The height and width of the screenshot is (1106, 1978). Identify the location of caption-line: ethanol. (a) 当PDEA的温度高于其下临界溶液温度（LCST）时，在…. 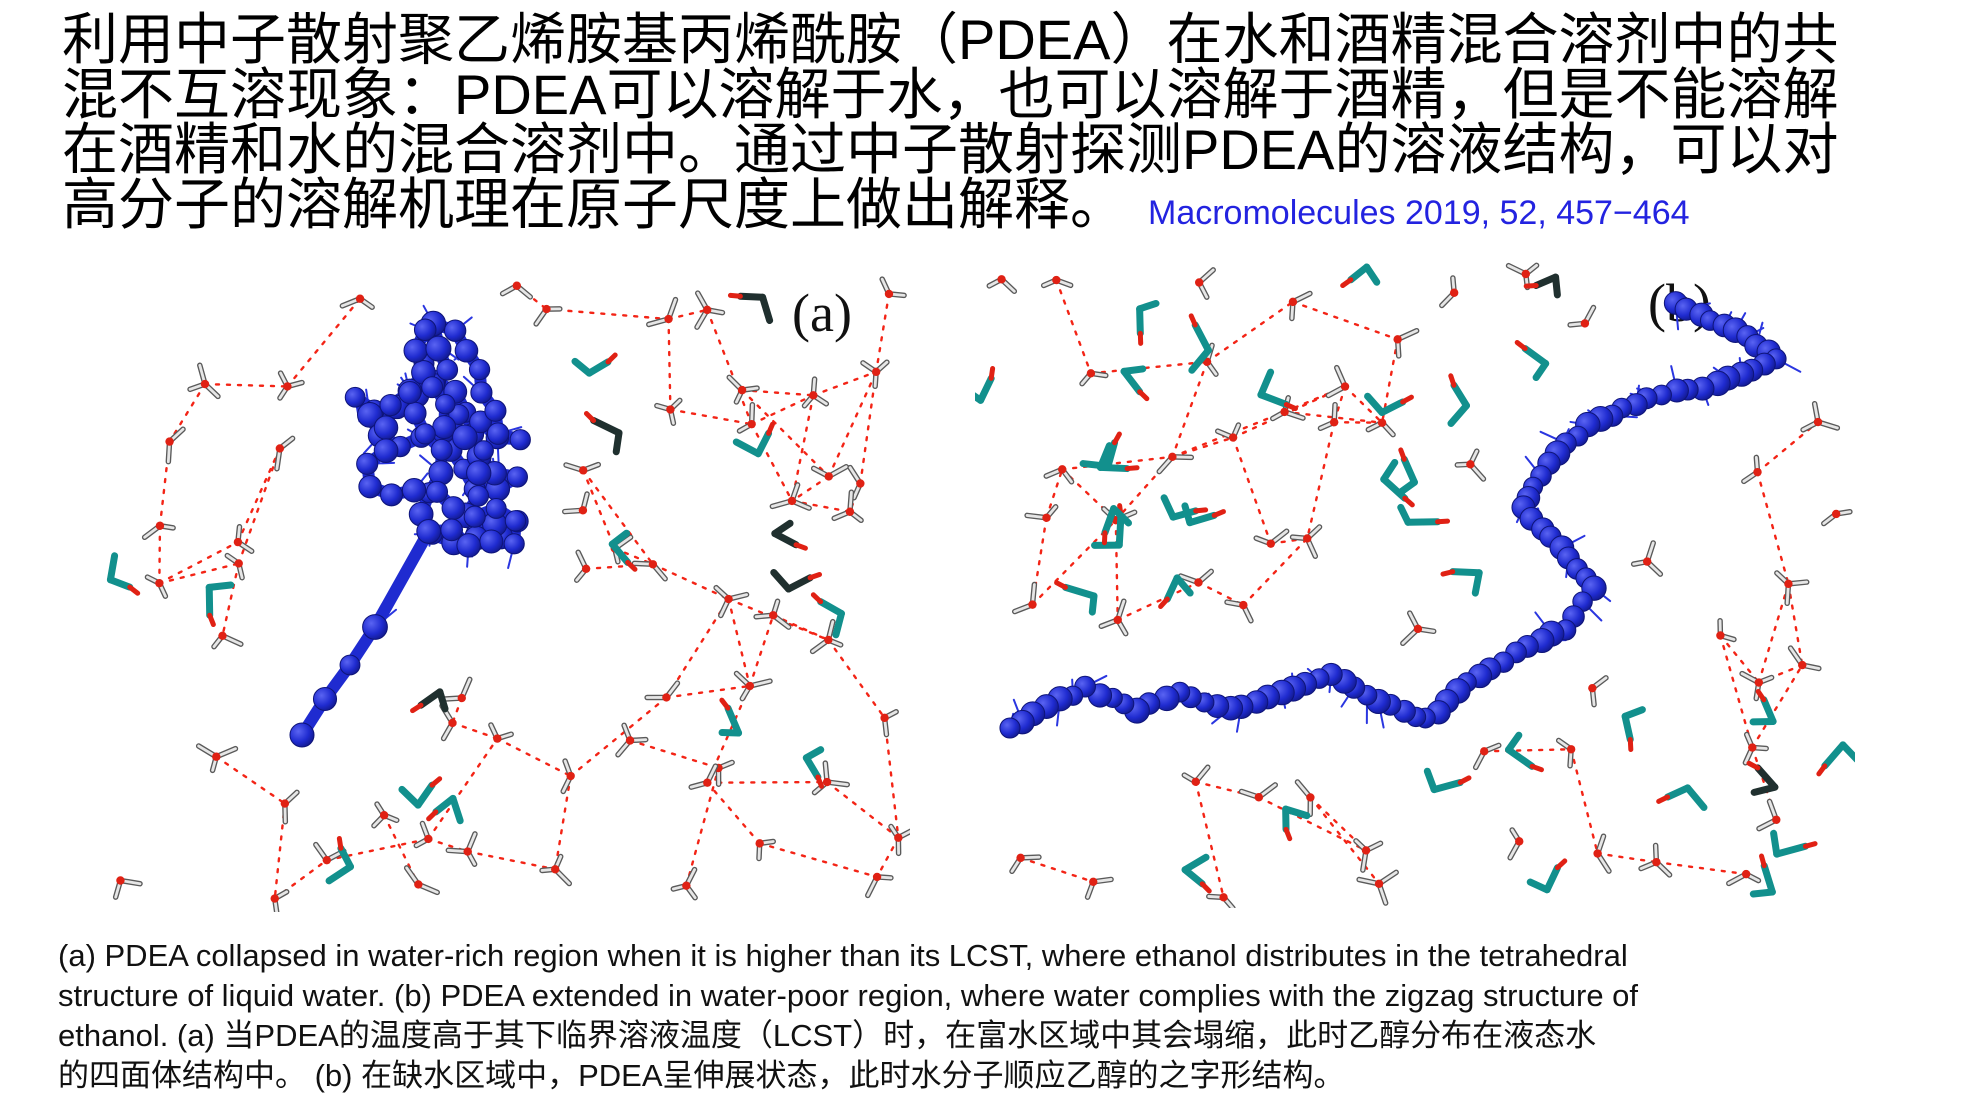
(827, 1035).